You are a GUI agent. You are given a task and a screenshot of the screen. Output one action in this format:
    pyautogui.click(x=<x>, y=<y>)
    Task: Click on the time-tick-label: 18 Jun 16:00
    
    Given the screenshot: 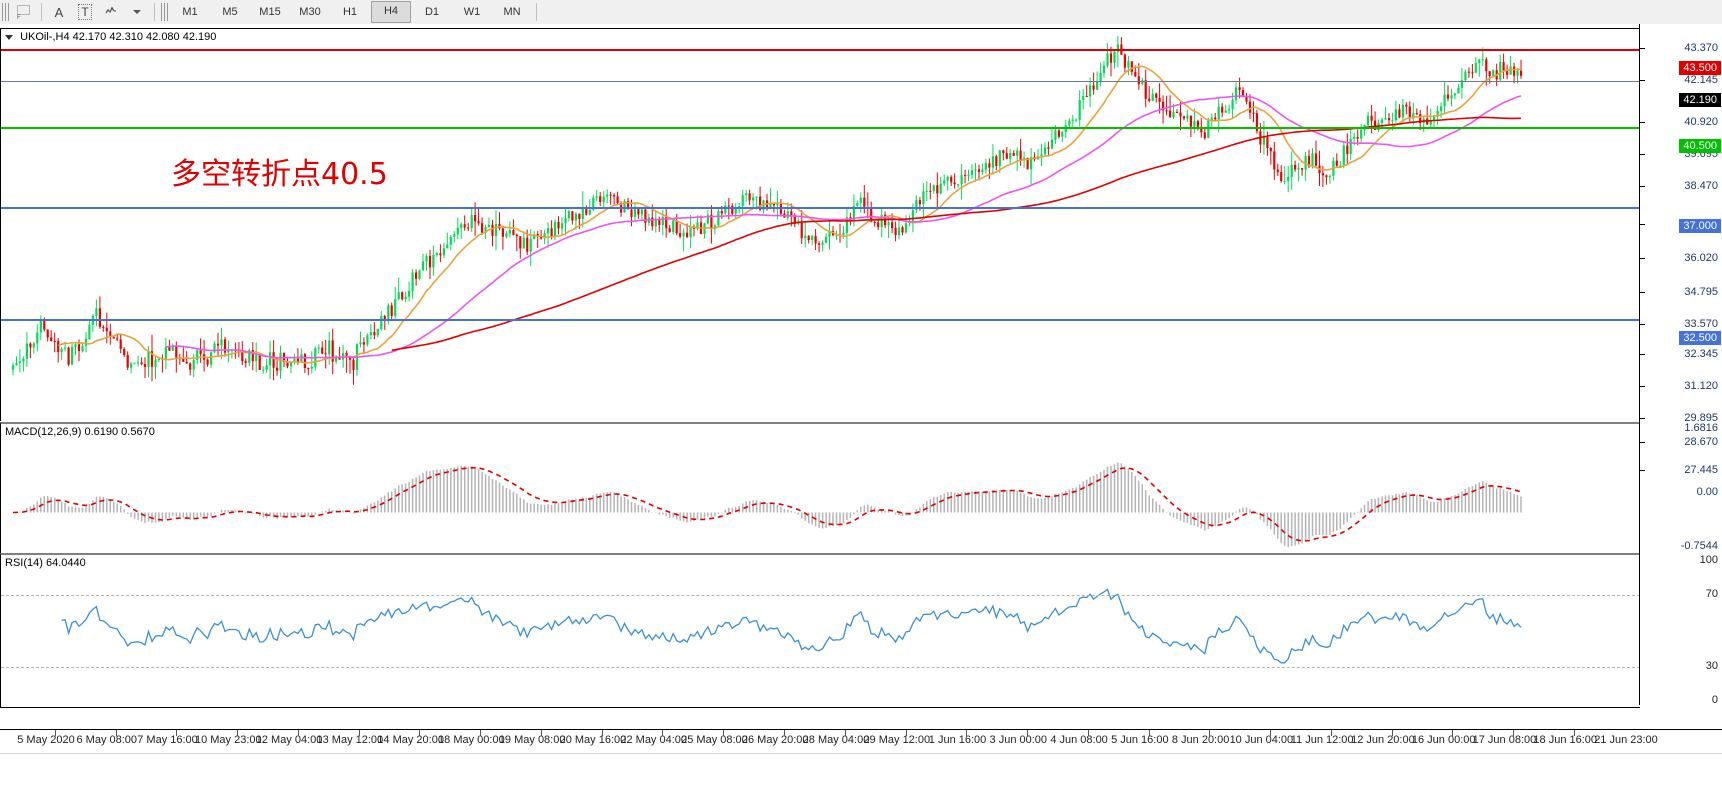 What is the action you would take?
    pyautogui.click(x=1565, y=740)
    